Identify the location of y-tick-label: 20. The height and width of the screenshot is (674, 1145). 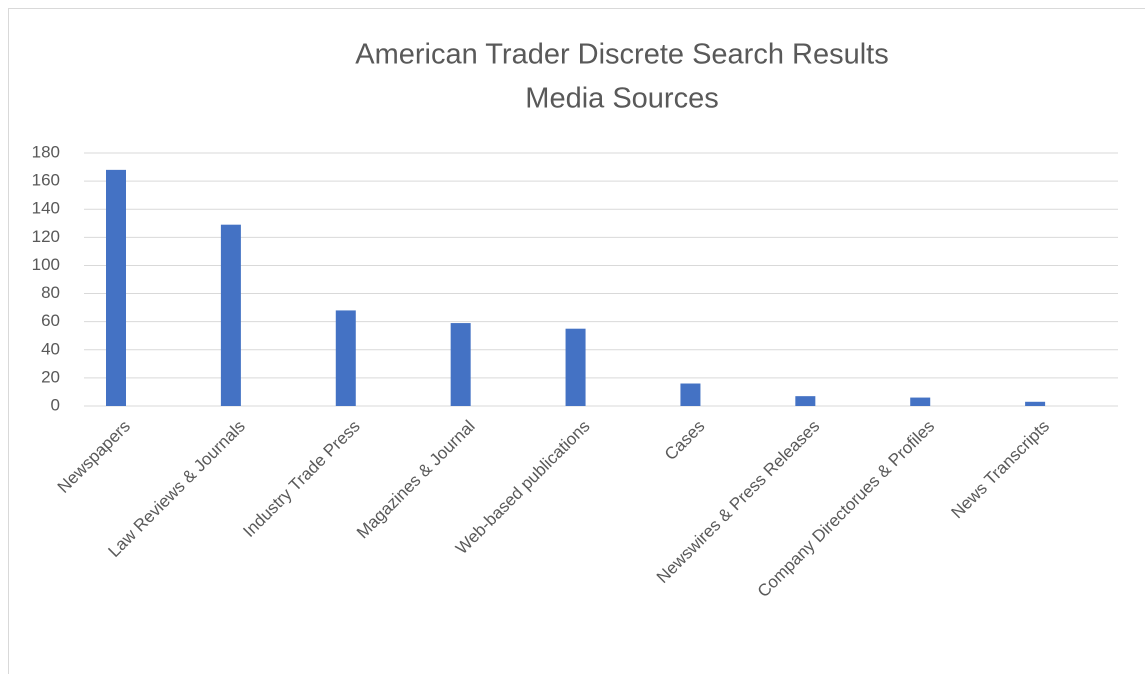
(50, 376).